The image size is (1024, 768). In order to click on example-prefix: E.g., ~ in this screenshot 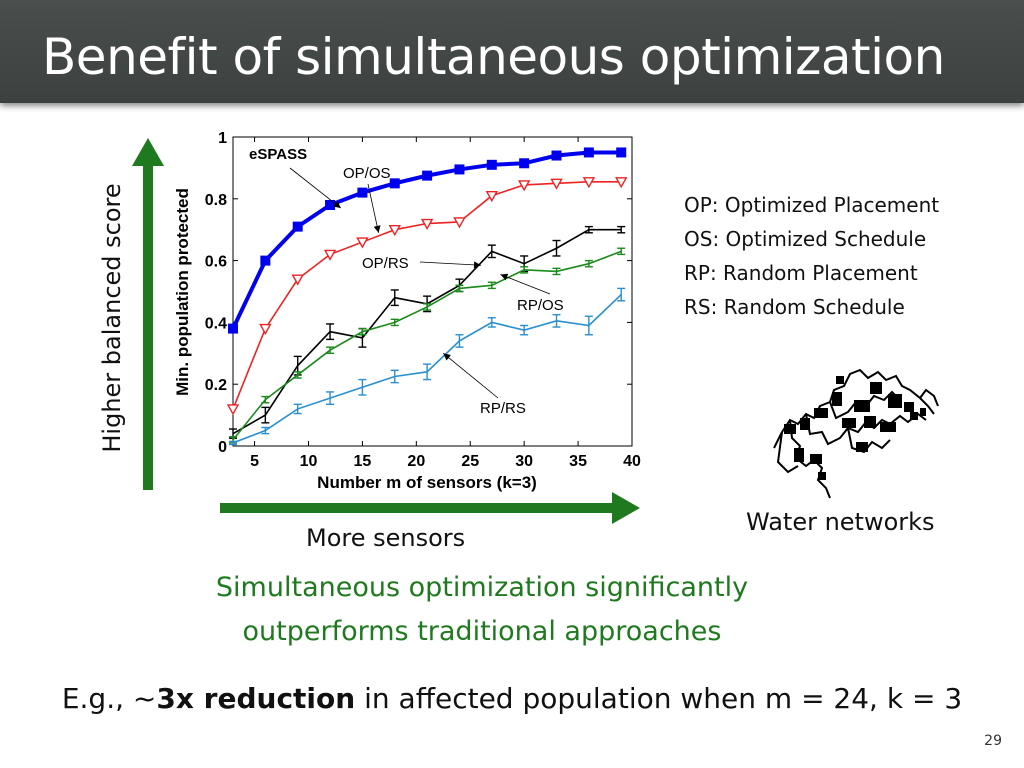, I will do `click(109, 698)`.